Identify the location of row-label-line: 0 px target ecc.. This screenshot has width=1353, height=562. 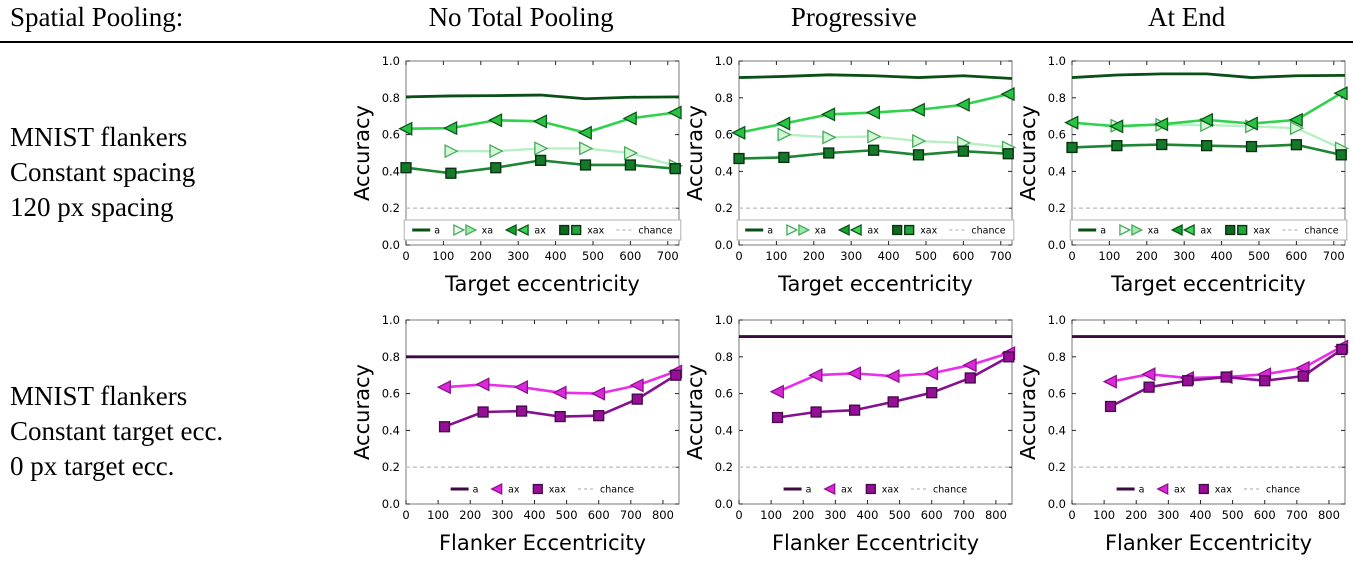
(92, 466).